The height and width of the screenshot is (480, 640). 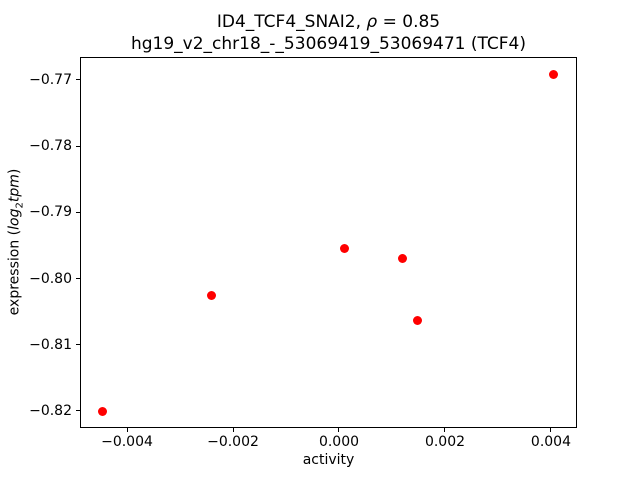 I want to click on title-gene-triplet: ID4_TCF4_SNAI2,, so click(x=291, y=22).